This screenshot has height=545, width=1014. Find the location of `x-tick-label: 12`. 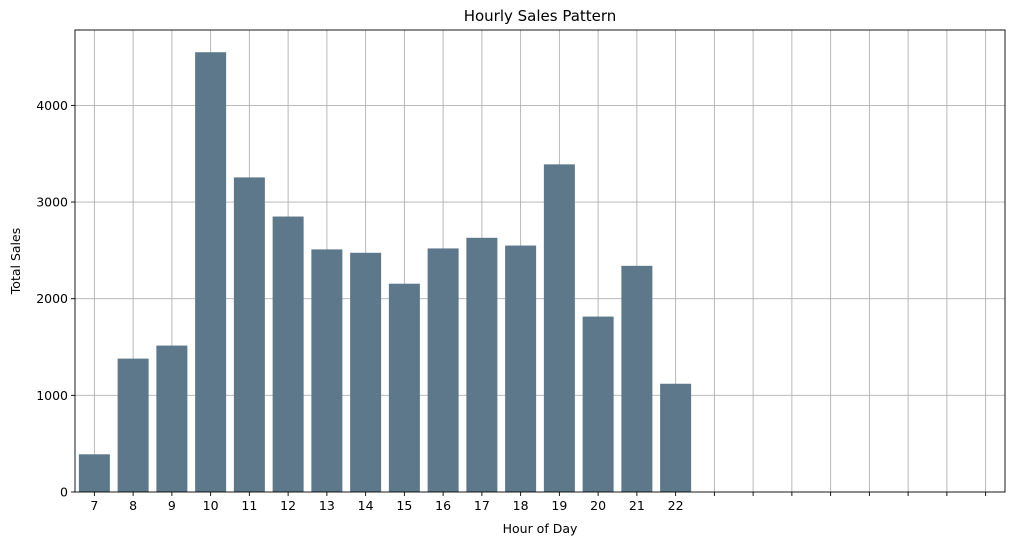

x-tick-label: 12 is located at coordinates (288, 505).